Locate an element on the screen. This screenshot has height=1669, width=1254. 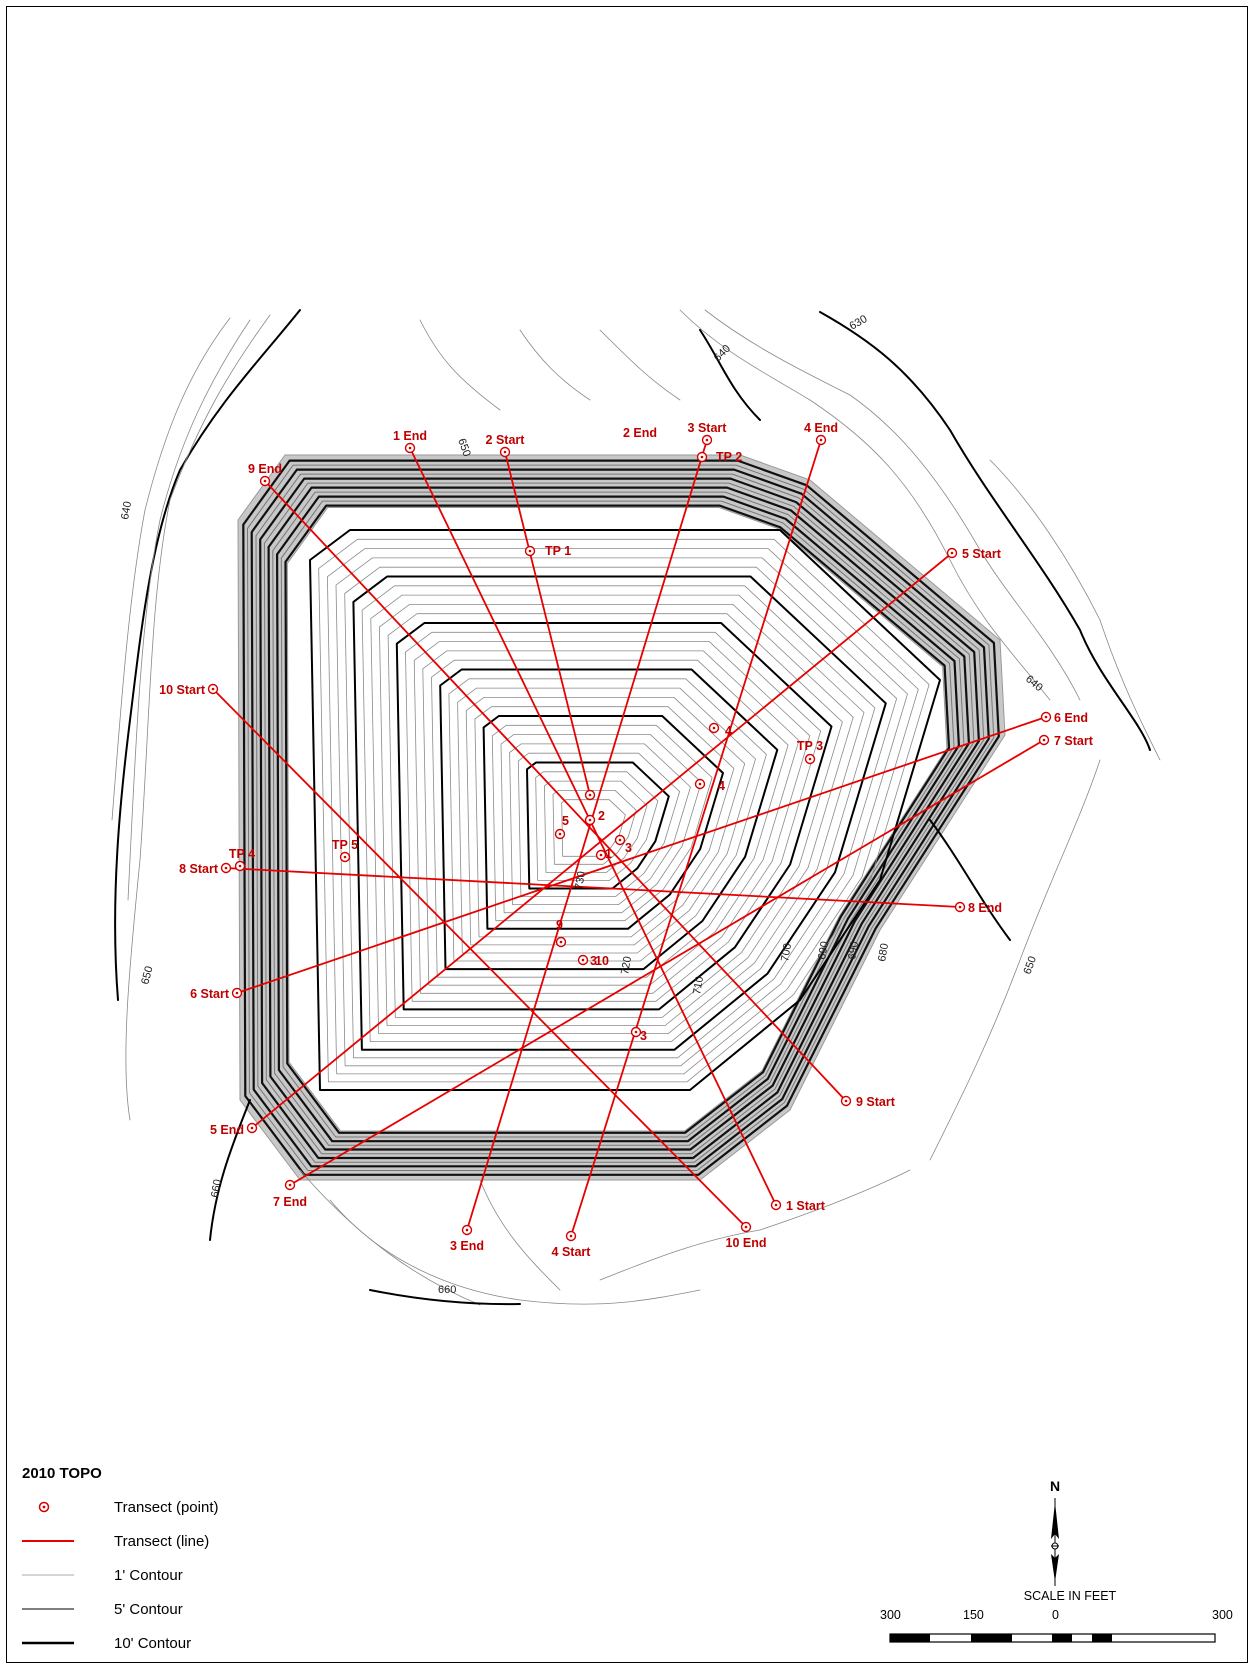
transect-end-label: 10 End is located at coordinates (746, 1243).